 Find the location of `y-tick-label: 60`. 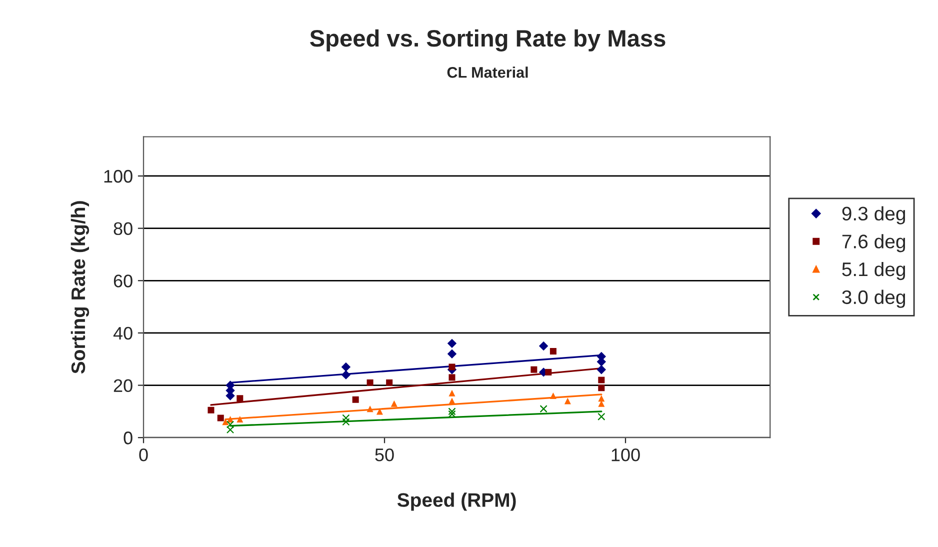

y-tick-label: 60 is located at coordinates (123, 281).